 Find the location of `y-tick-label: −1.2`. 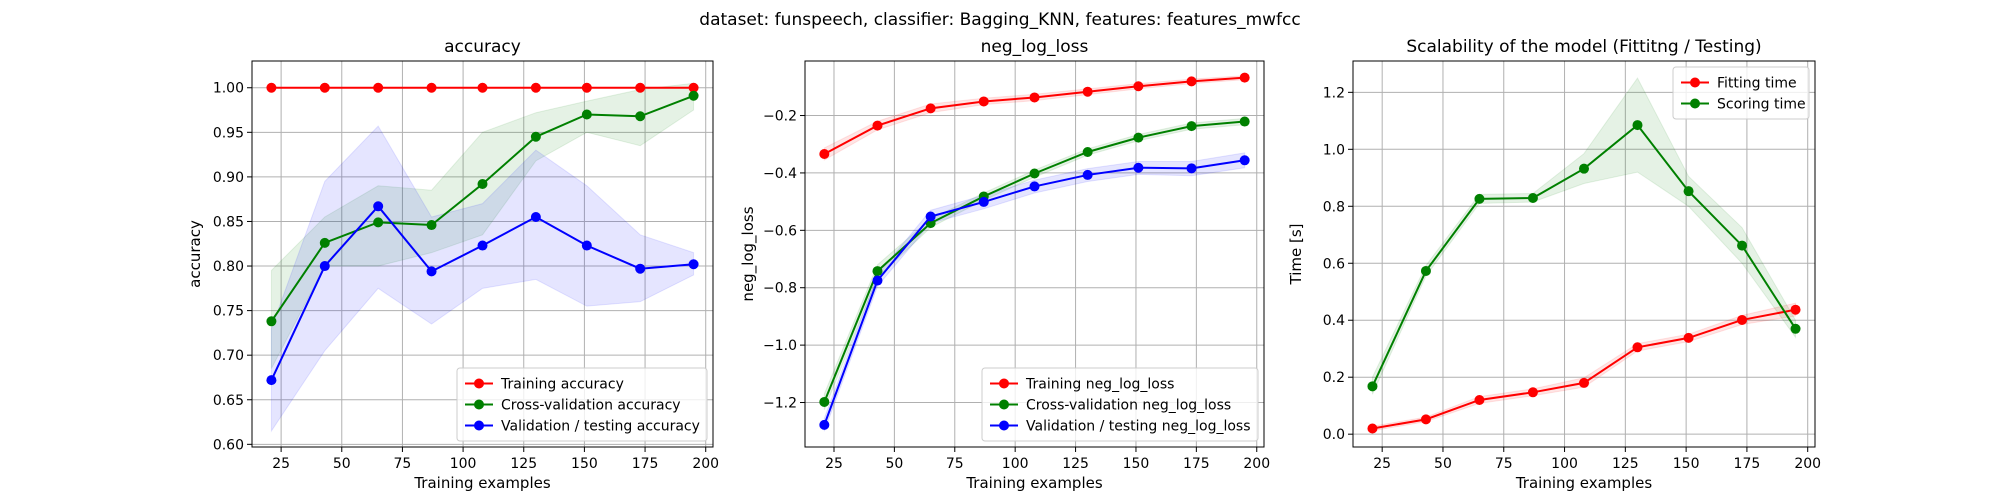

y-tick-label: −1.2 is located at coordinates (780, 404).